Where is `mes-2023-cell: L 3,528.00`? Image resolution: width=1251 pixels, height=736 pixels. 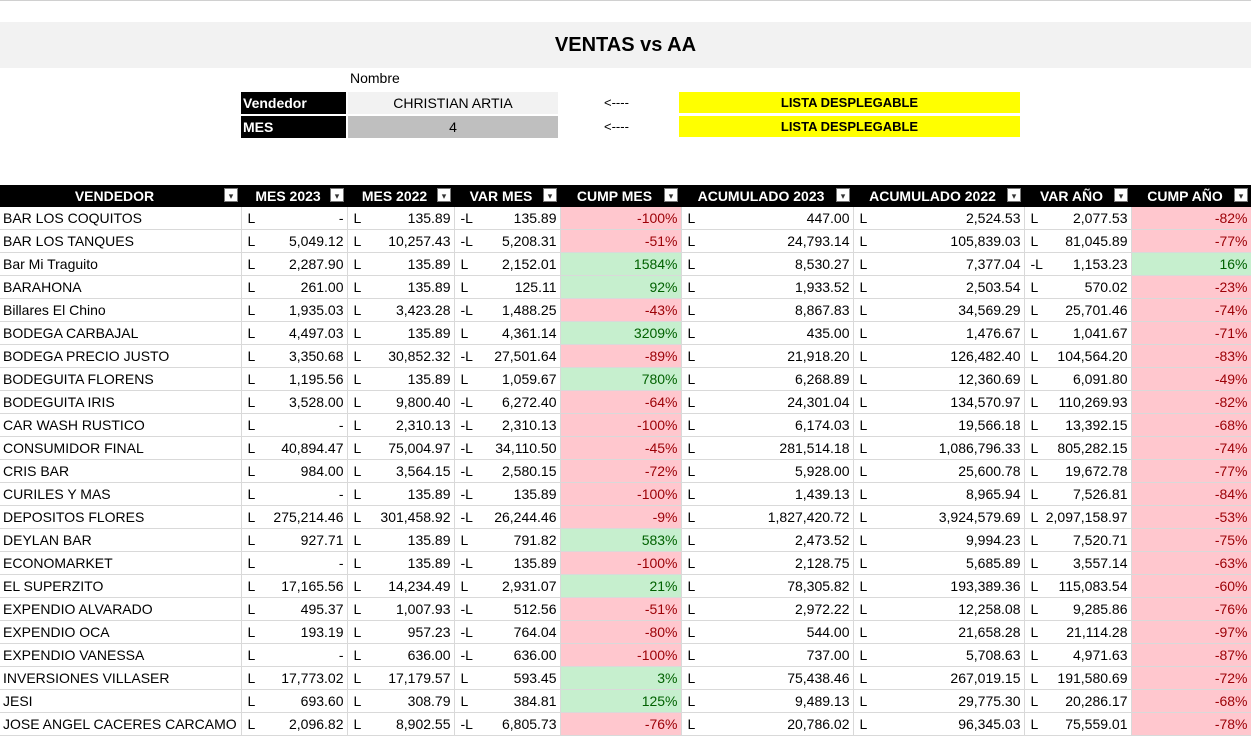
mes-2023-cell: L 3,528.00 is located at coordinates (294, 402).